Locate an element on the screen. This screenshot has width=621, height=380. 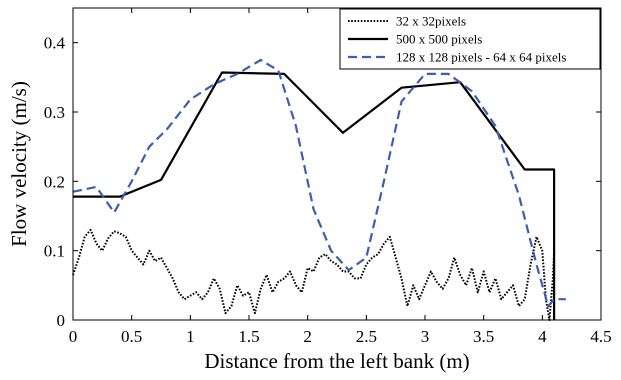
legend-label-1: 32 x 32pixels is located at coordinates (431, 21).